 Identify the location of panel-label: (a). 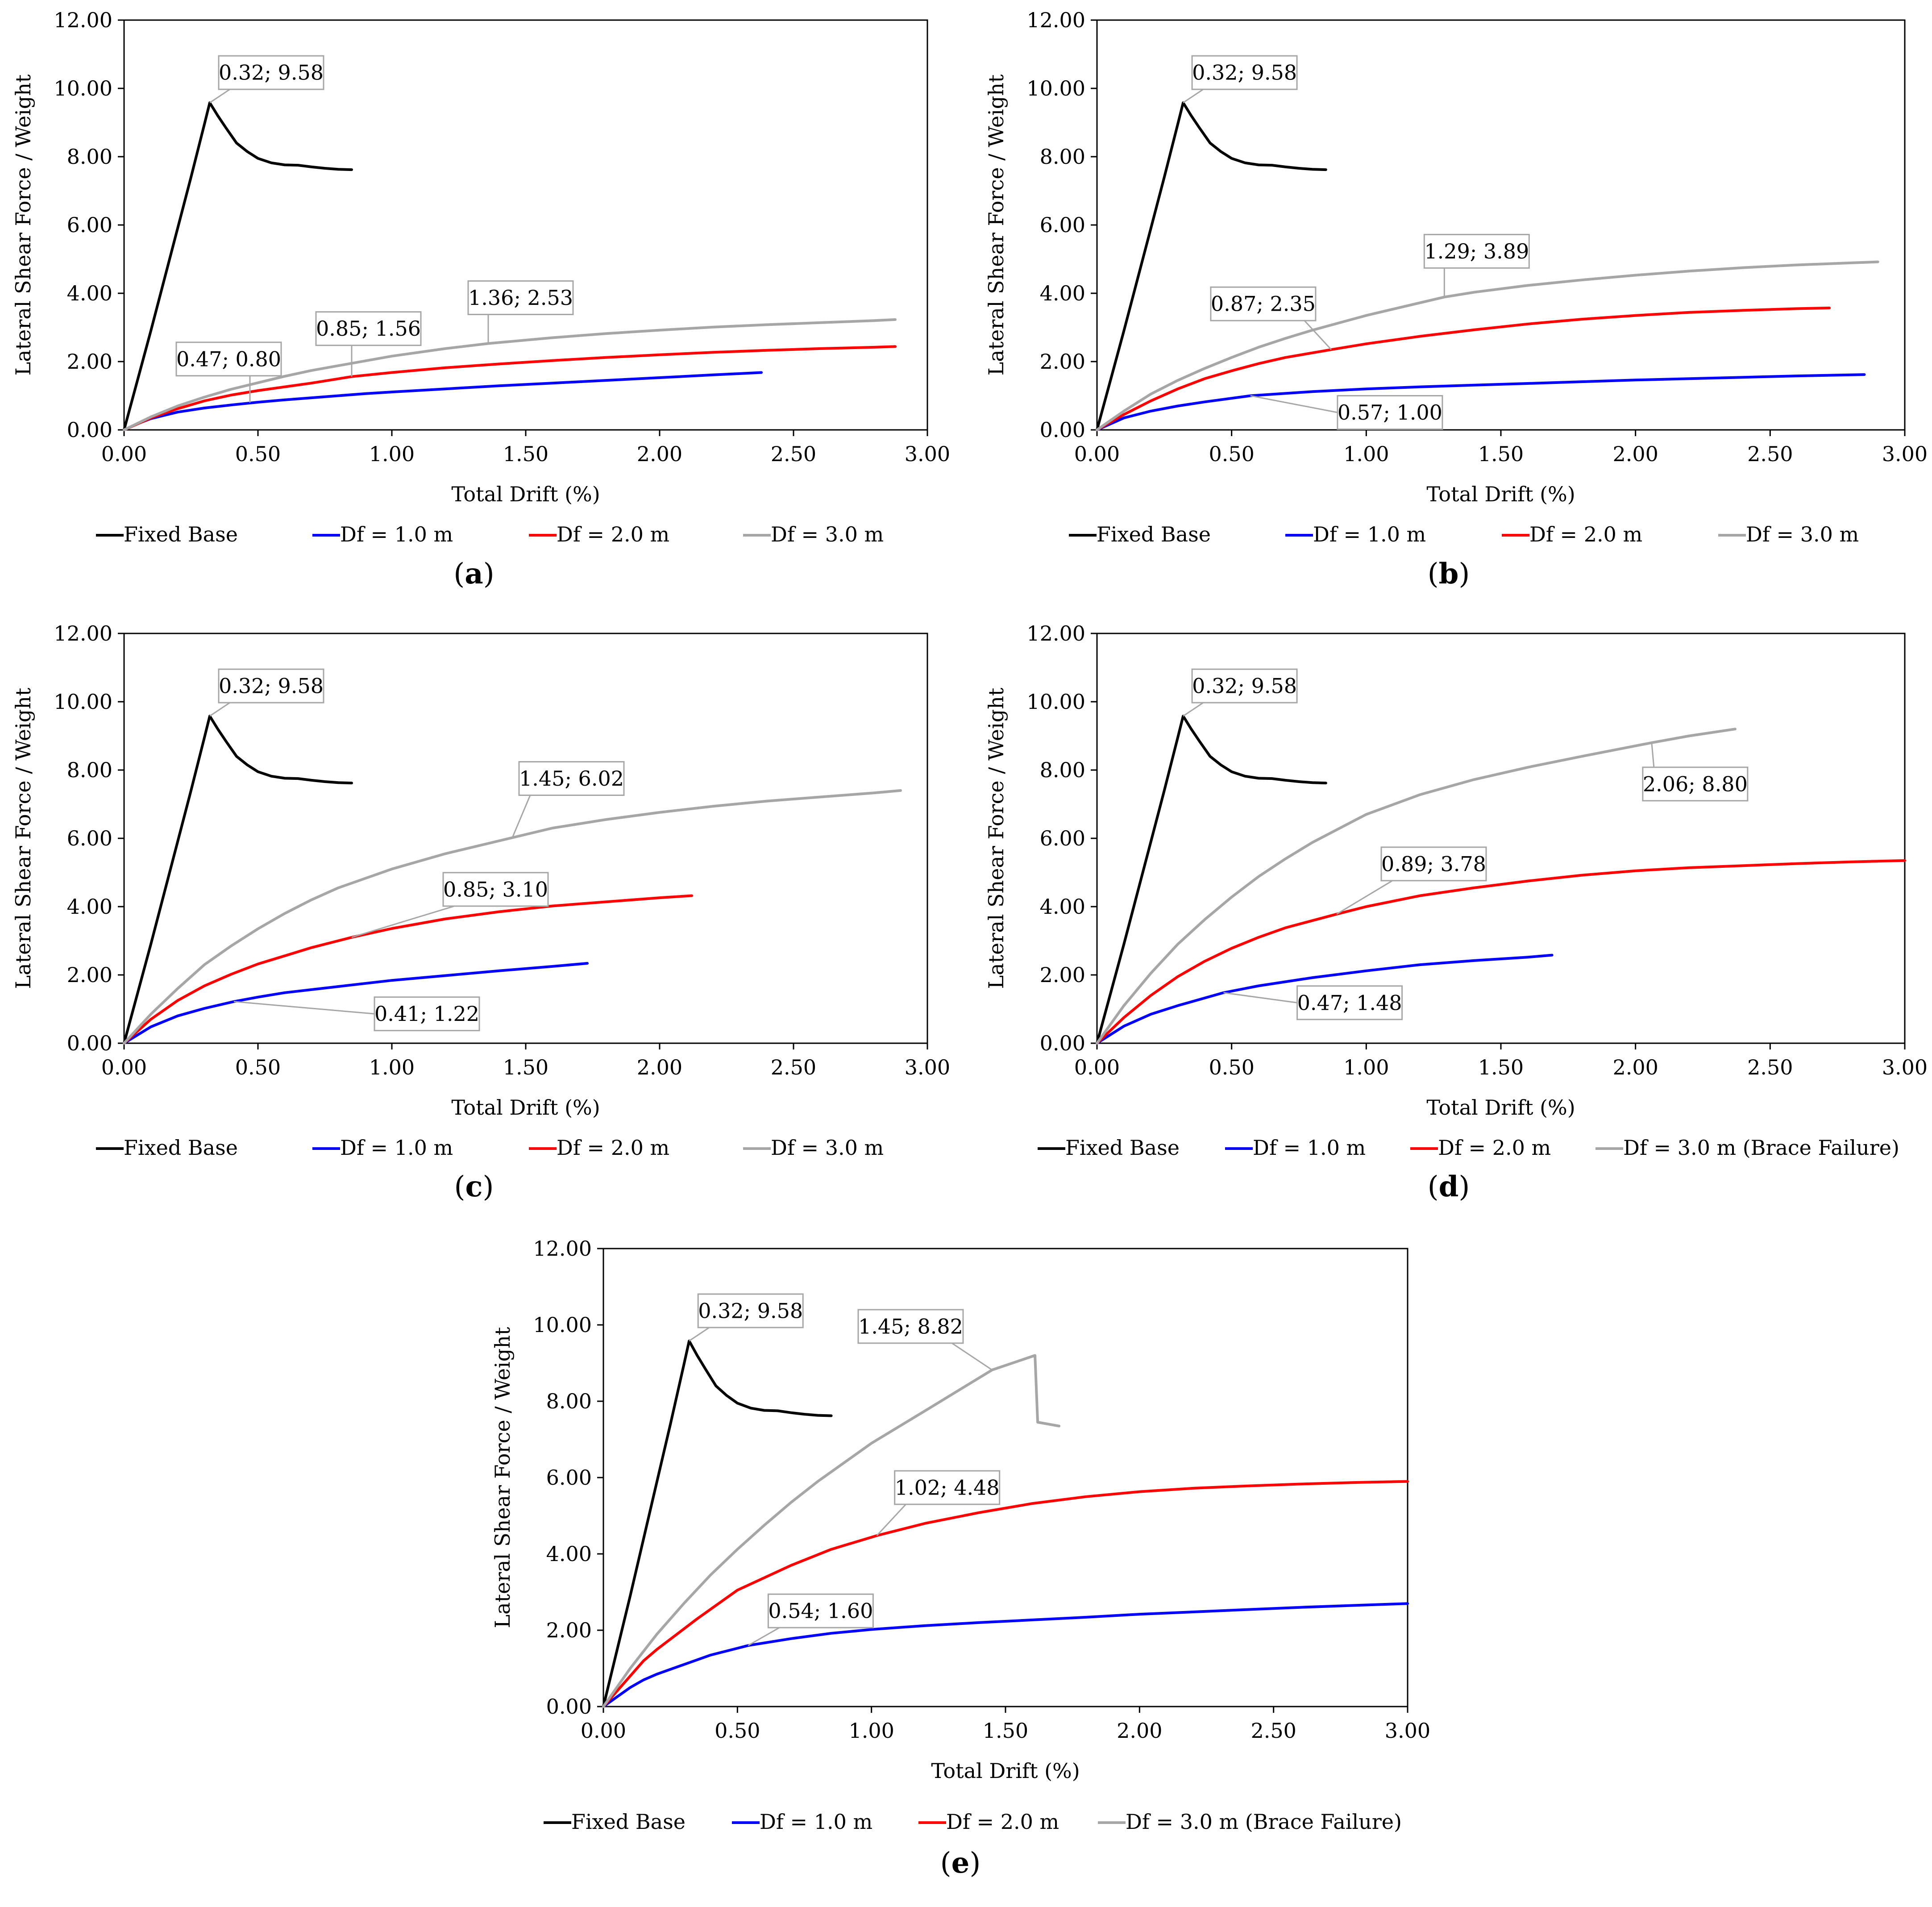
(474, 574).